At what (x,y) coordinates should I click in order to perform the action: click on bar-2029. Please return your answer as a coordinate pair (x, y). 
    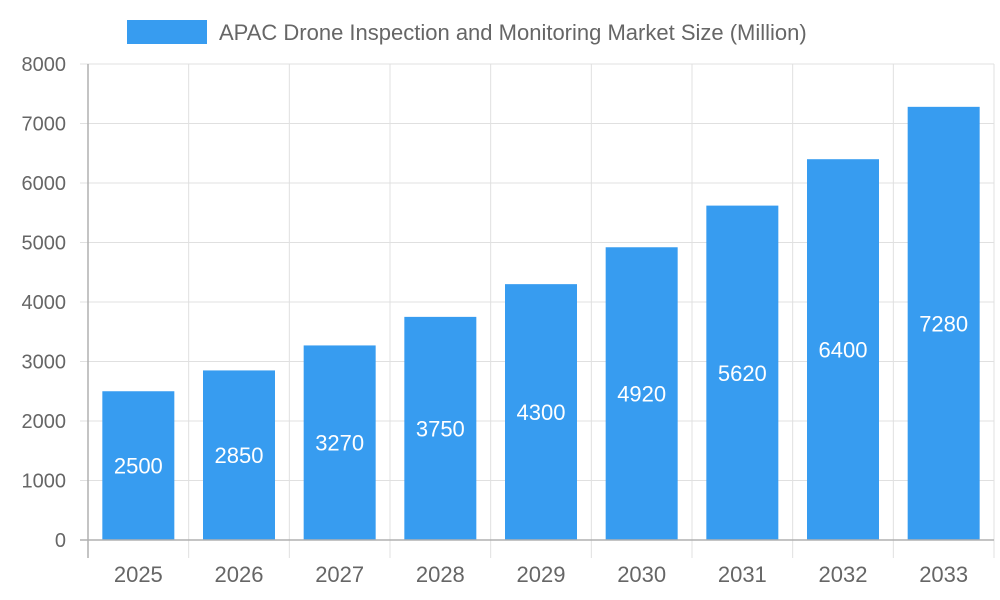
    Looking at the image, I should click on (541, 412).